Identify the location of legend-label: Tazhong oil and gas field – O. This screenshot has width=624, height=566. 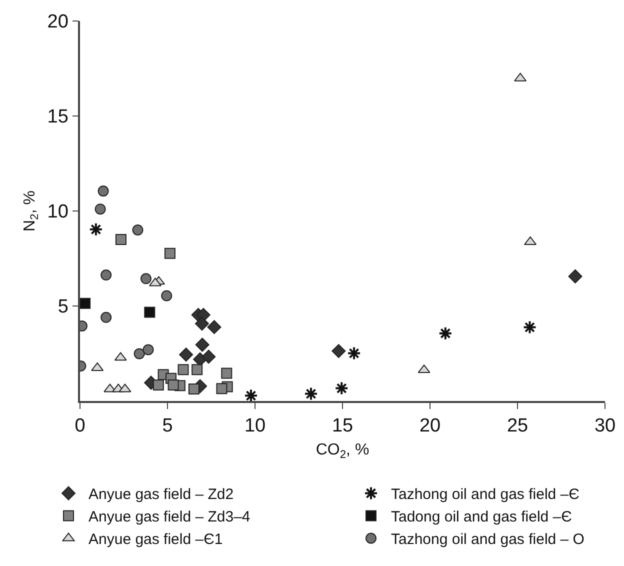
(487, 539).